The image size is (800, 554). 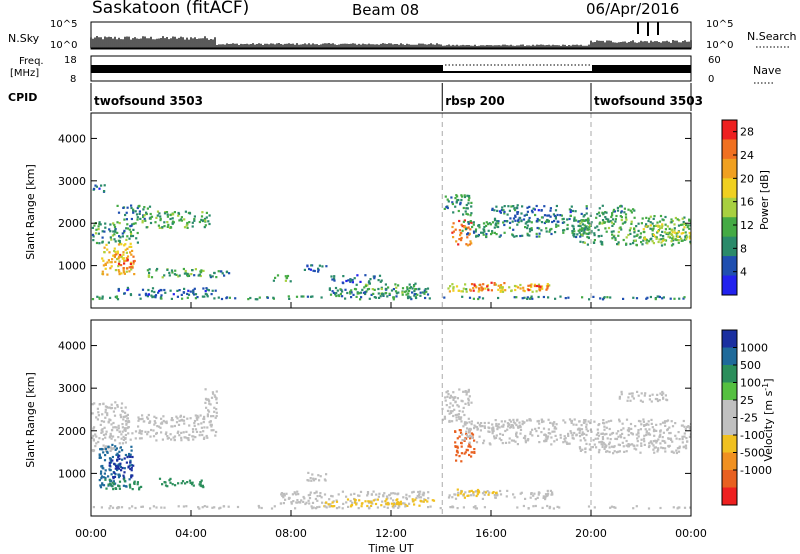 What do you see at coordinates (764, 200) in the screenshot?
I see `power-colorbar-label: Power [dB]` at bounding box center [764, 200].